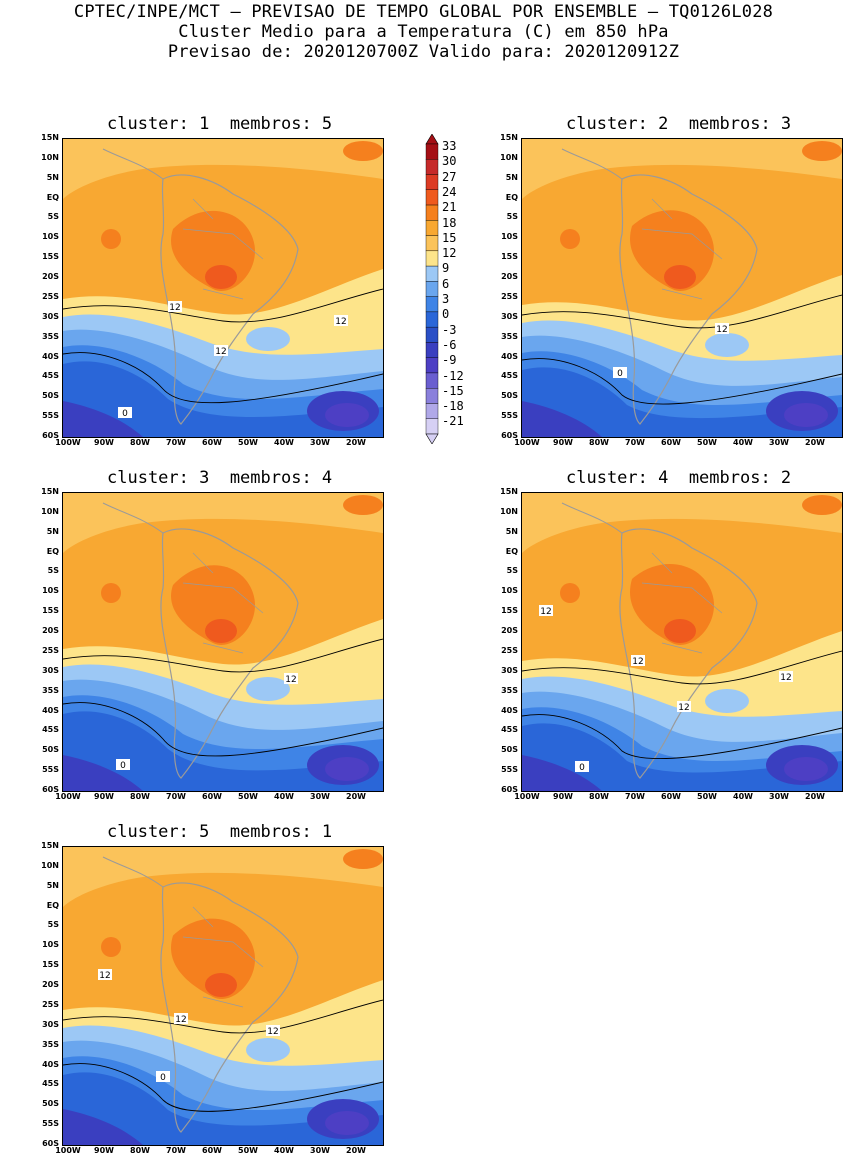 This screenshot has width=847, height=1157. Describe the element at coordinates (432, 289) in the screenshot. I see `colorbar` at that location.